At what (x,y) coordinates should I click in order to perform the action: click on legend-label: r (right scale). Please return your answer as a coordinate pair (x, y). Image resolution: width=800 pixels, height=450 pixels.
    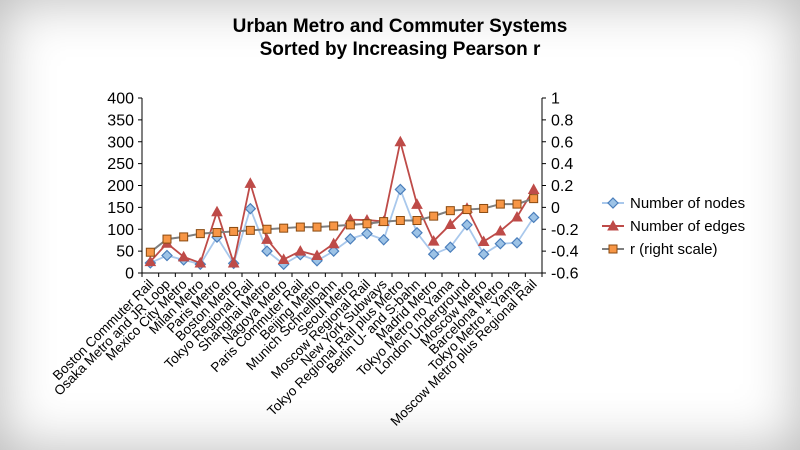
    Looking at the image, I should click on (674, 249).